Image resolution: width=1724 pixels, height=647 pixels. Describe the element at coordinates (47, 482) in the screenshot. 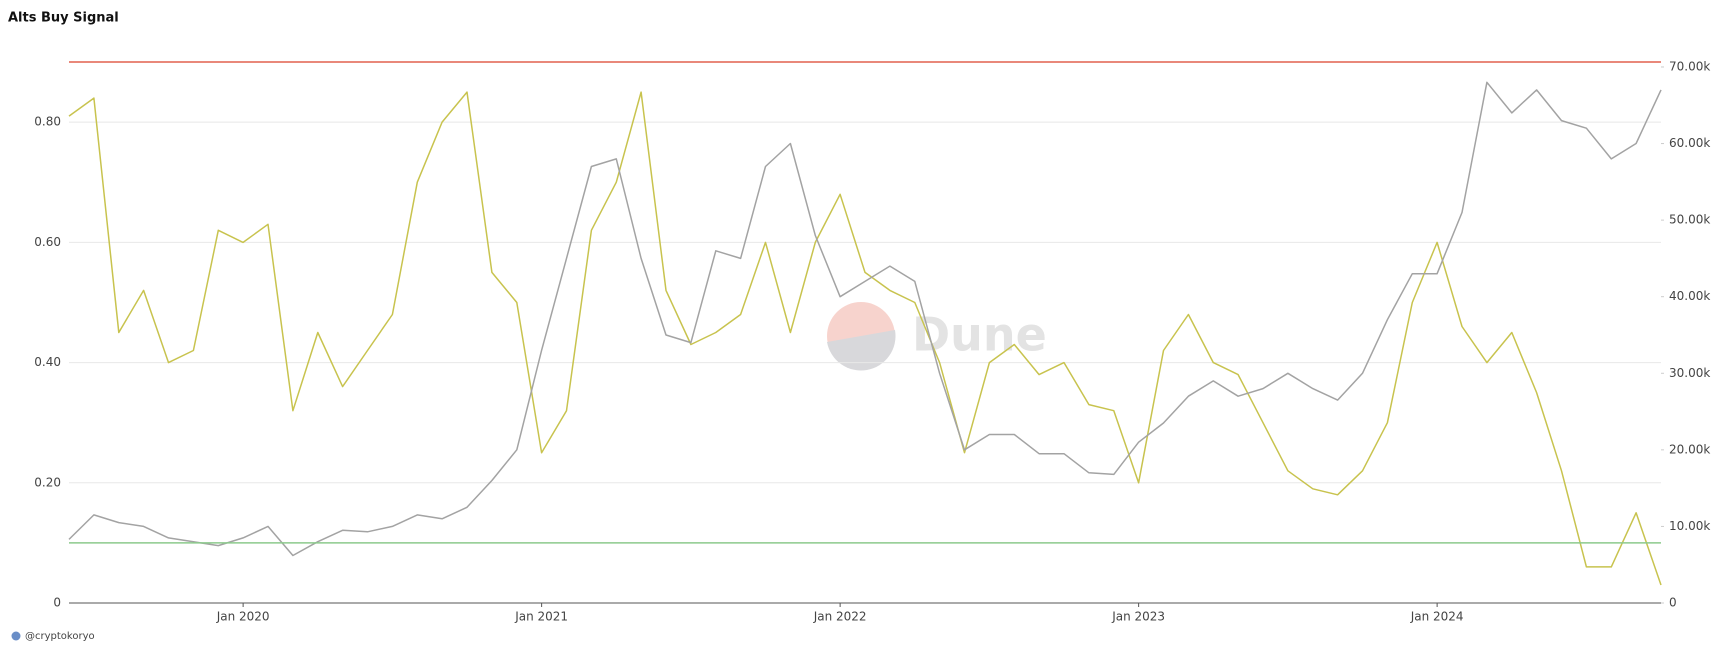

I see `y-tick-label: 0.20` at that location.